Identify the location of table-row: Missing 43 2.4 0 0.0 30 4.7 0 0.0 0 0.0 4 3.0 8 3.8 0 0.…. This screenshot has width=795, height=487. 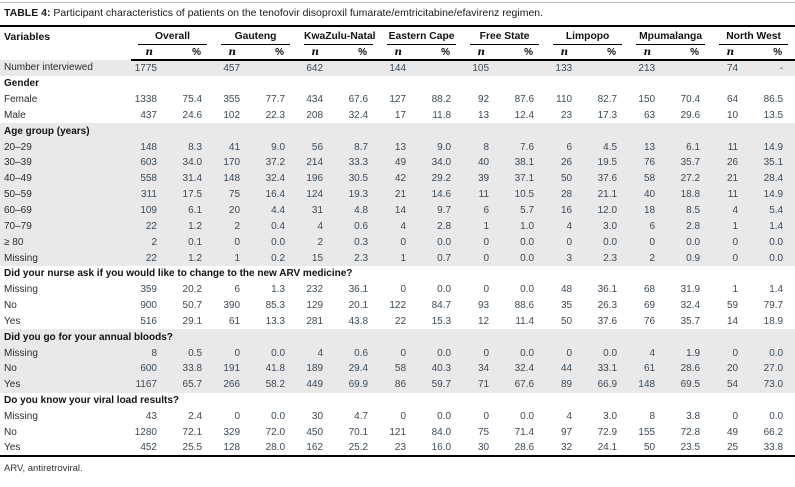
(397, 417).